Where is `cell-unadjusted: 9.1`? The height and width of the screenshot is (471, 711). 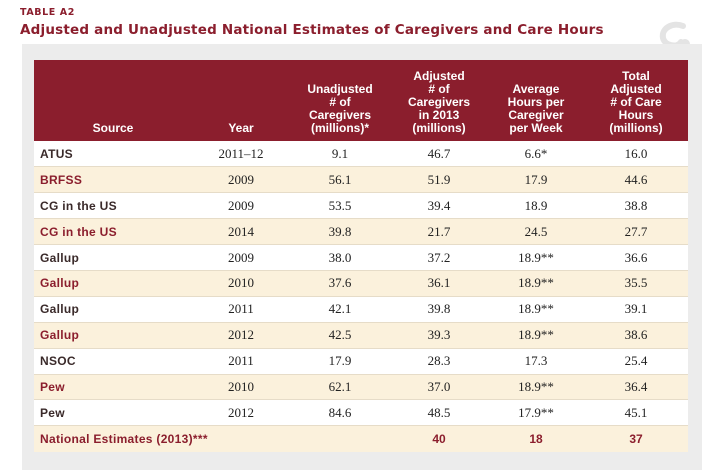
cell-unadjusted: 9.1 is located at coordinates (340, 154).